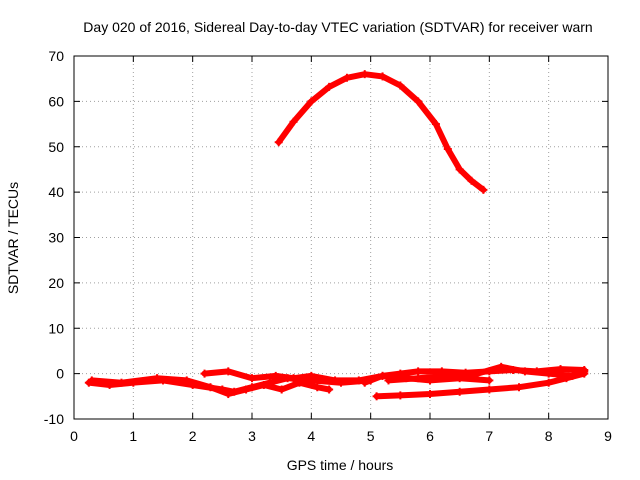  What do you see at coordinates (74, 436) in the screenshot?
I see `x-tick-label: 0` at bounding box center [74, 436].